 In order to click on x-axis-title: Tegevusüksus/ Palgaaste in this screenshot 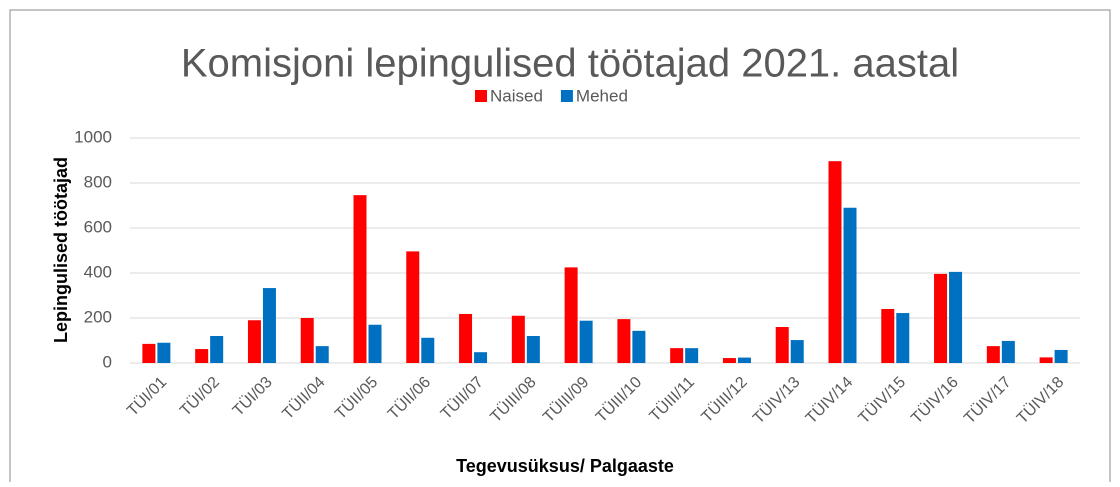, I will do `click(565, 466)`.